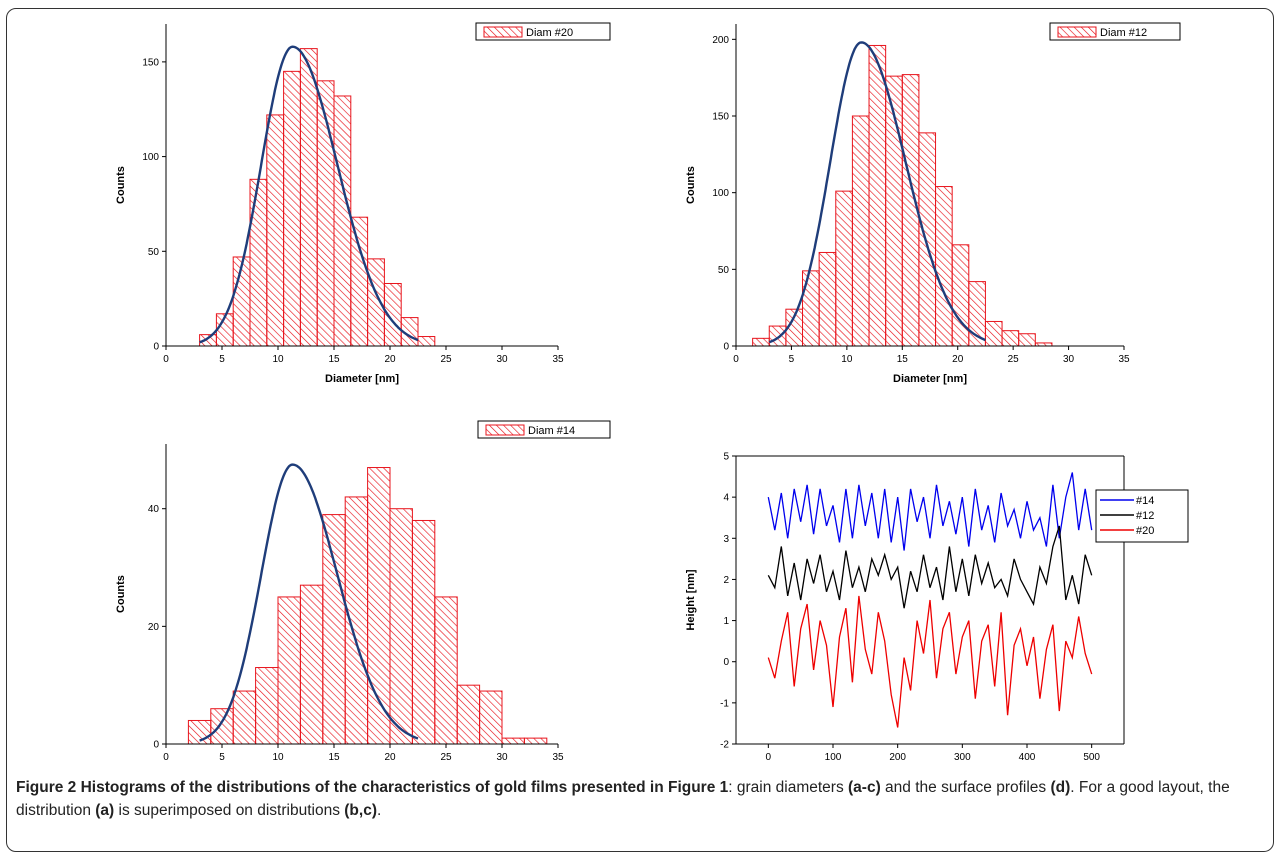 The width and height of the screenshot is (1282, 859). Describe the element at coordinates (724, 270) in the screenshot. I see `y-tick-label-b: 50` at that location.